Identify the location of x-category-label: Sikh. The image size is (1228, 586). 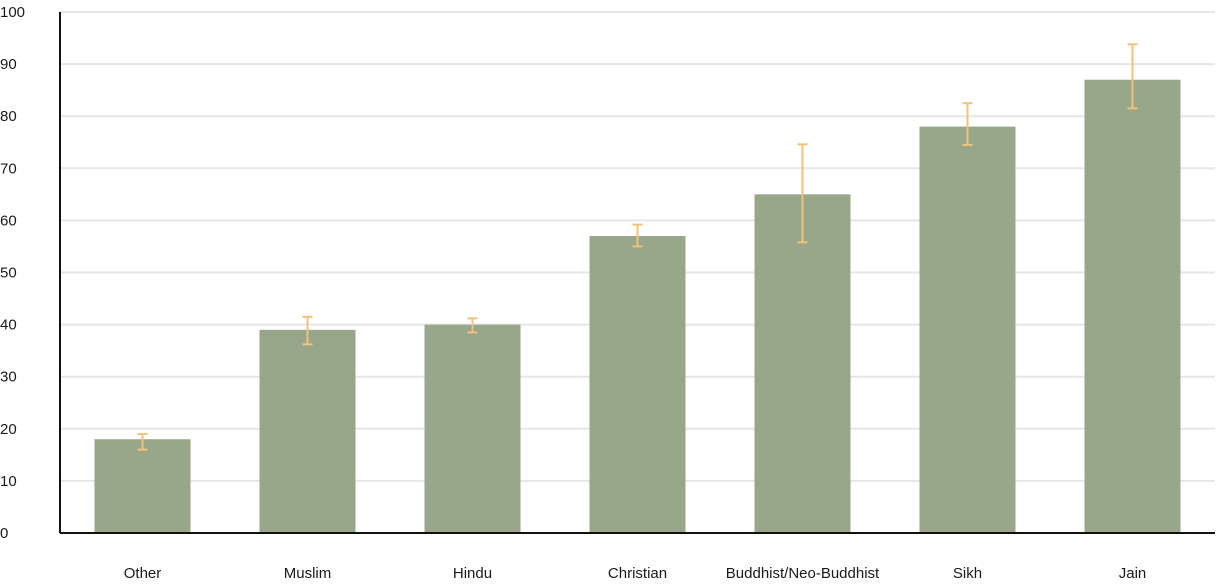
(967, 573).